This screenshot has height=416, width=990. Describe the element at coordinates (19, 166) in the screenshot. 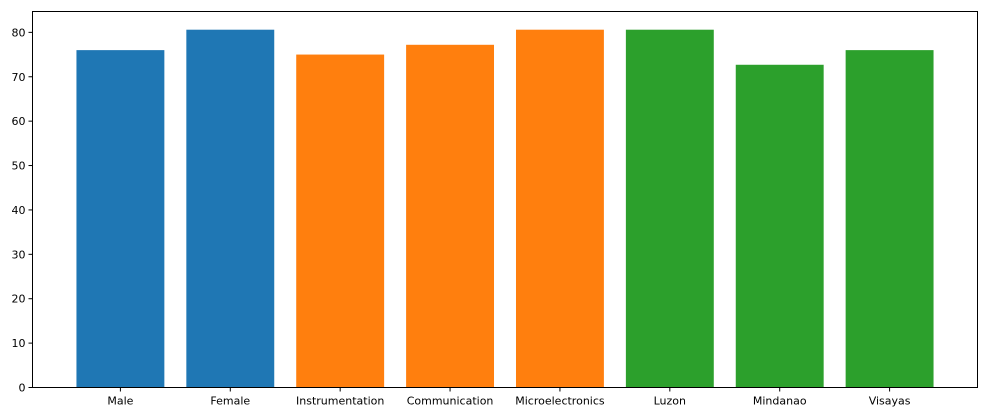

I see `y-tick-label: 50` at that location.